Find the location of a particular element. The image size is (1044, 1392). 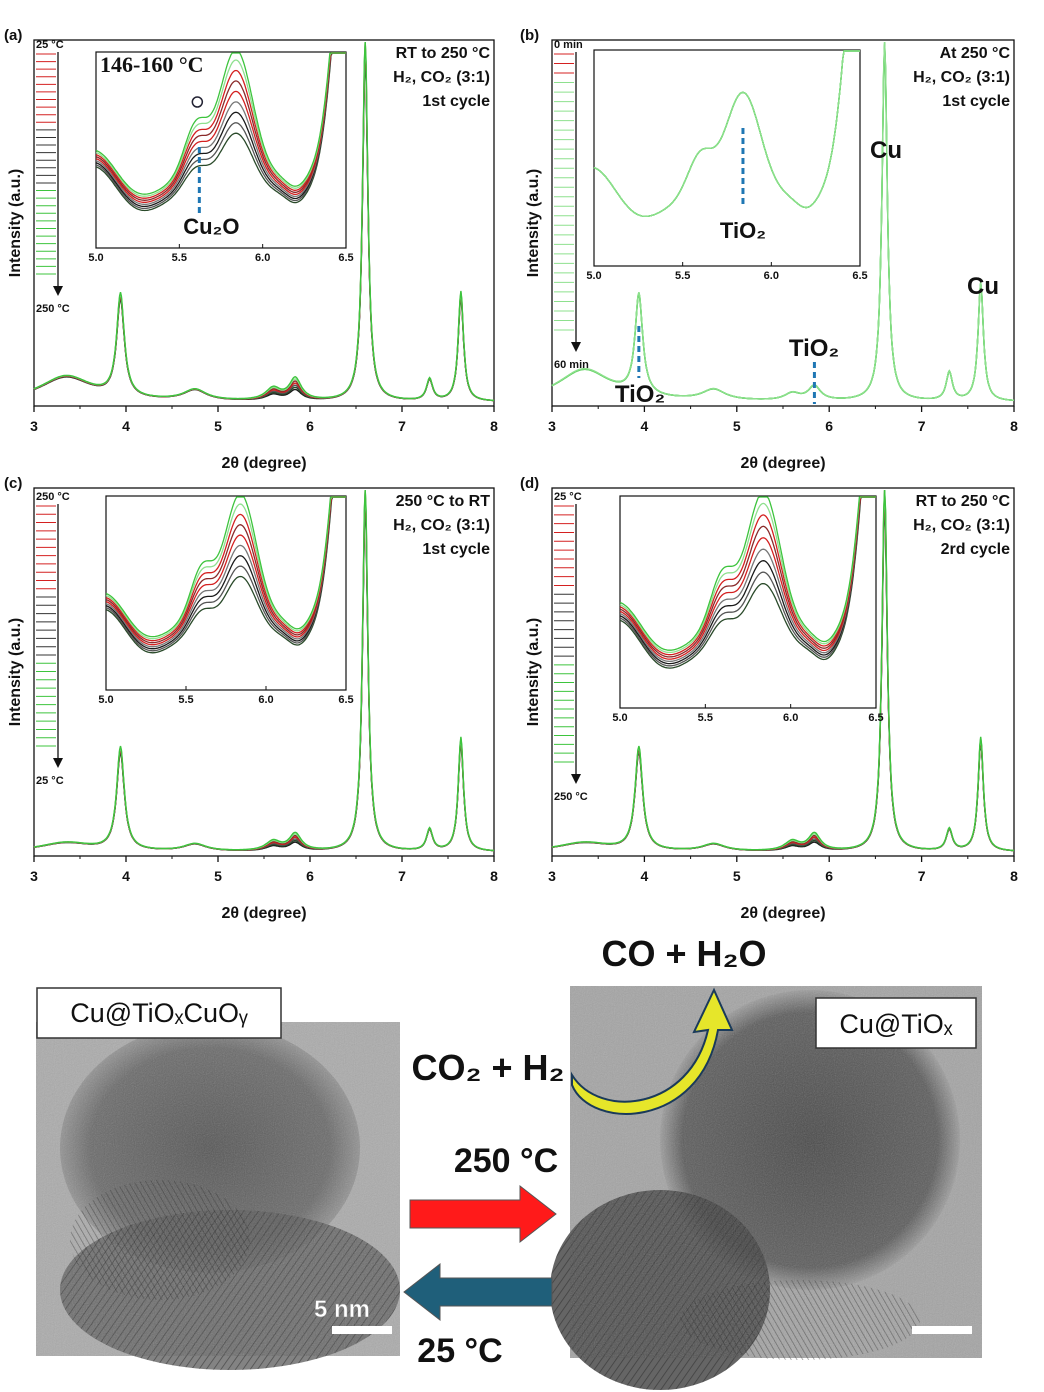

tem-label-right: Cu@TiOₓ is located at coordinates (895, 1024).